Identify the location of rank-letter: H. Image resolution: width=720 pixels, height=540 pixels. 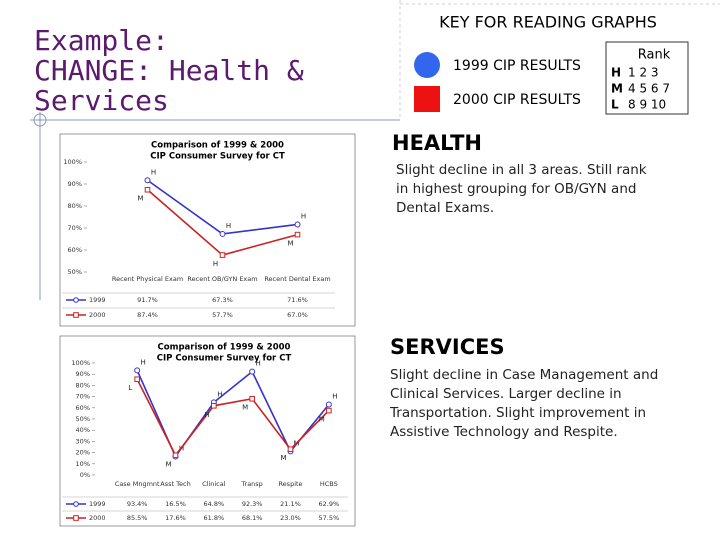
(616, 73).